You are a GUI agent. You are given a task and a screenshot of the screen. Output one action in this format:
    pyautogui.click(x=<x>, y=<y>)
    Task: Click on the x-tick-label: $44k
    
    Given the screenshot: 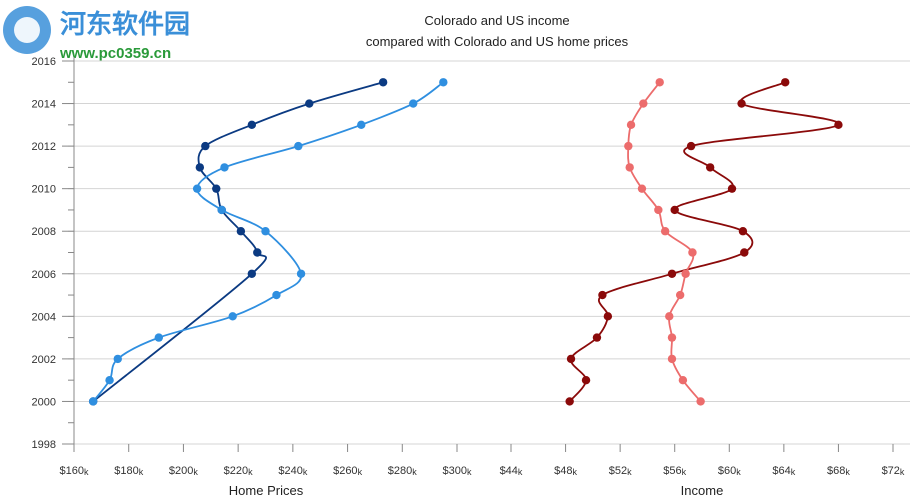 What is the action you would take?
    pyautogui.click(x=511, y=471)
    